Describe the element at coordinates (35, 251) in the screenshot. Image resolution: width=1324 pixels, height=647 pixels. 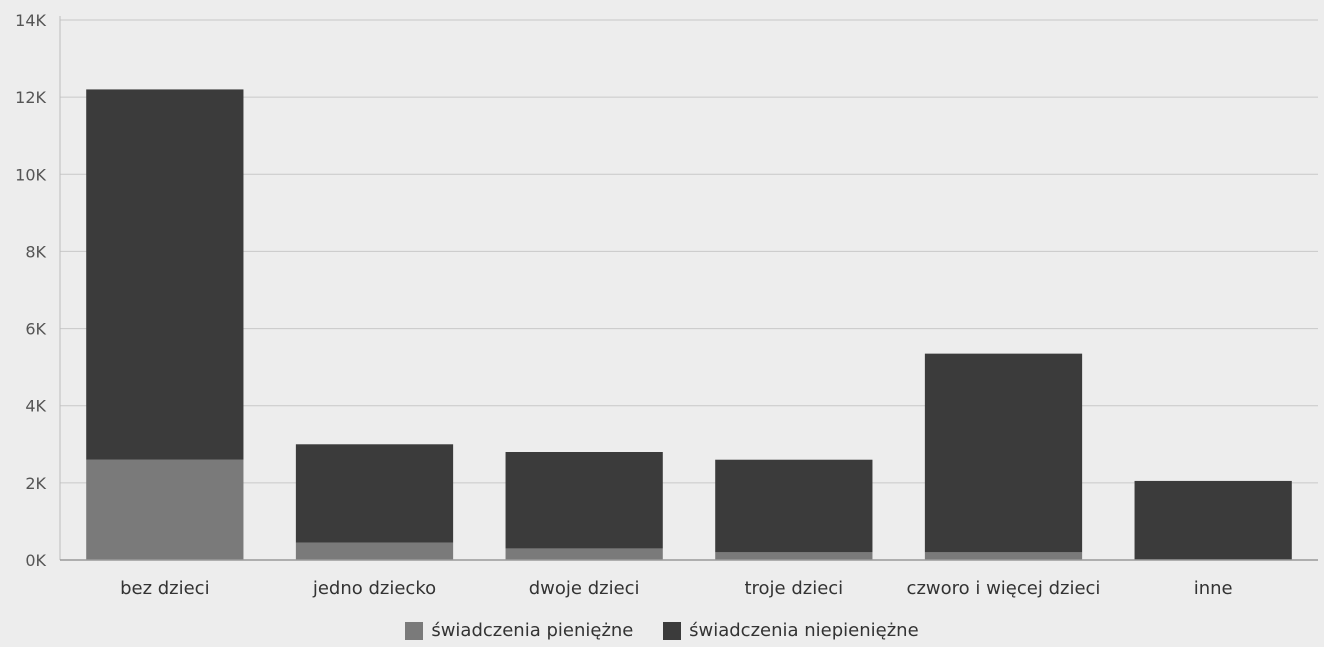
I see `y-tick-label: 8K` at that location.